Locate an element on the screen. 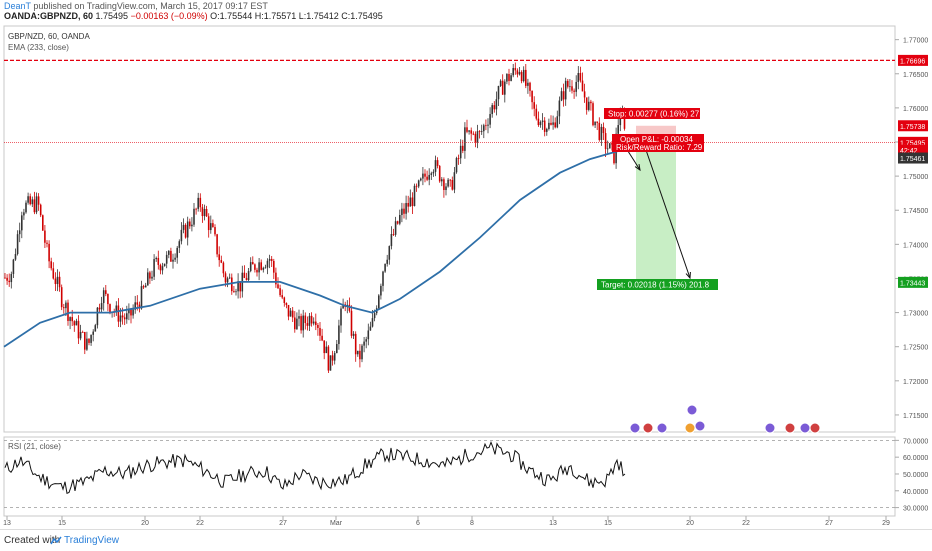 This screenshot has width=932, height=551. author-link: DeanT is located at coordinates (17, 6).